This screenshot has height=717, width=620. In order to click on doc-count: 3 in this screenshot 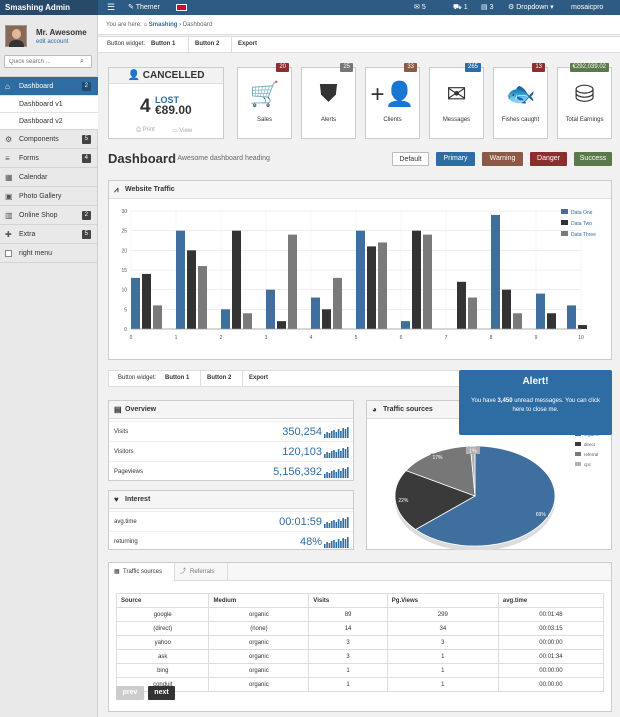, I will do `click(491, 7)`.